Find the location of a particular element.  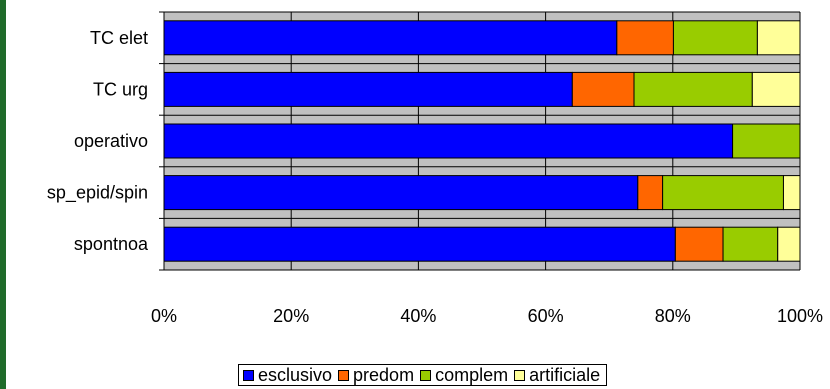

x-tick-label: 0% is located at coordinates (164, 316).